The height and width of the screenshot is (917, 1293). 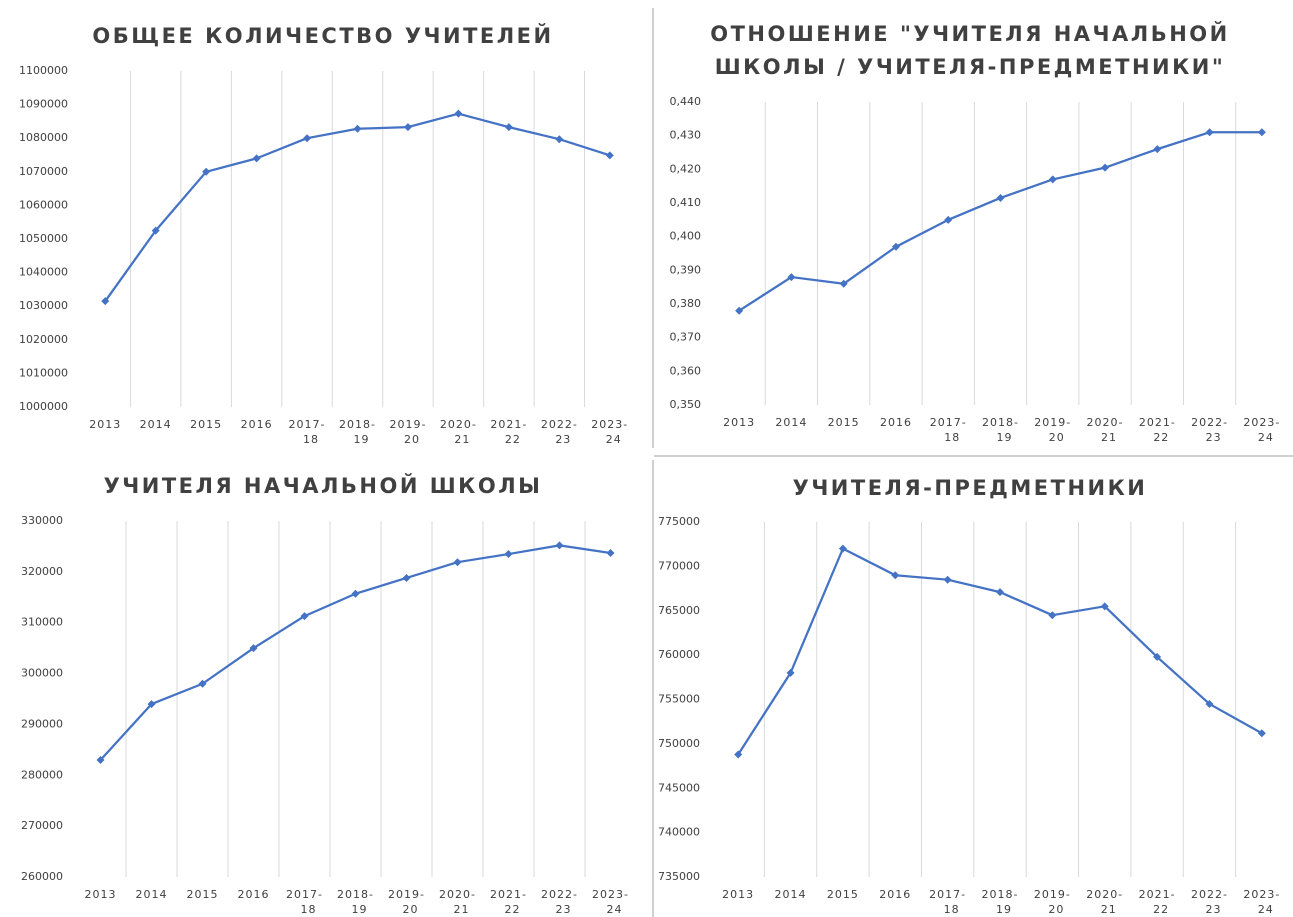 I want to click on y-tick-label: 0,350, so click(x=686, y=404).